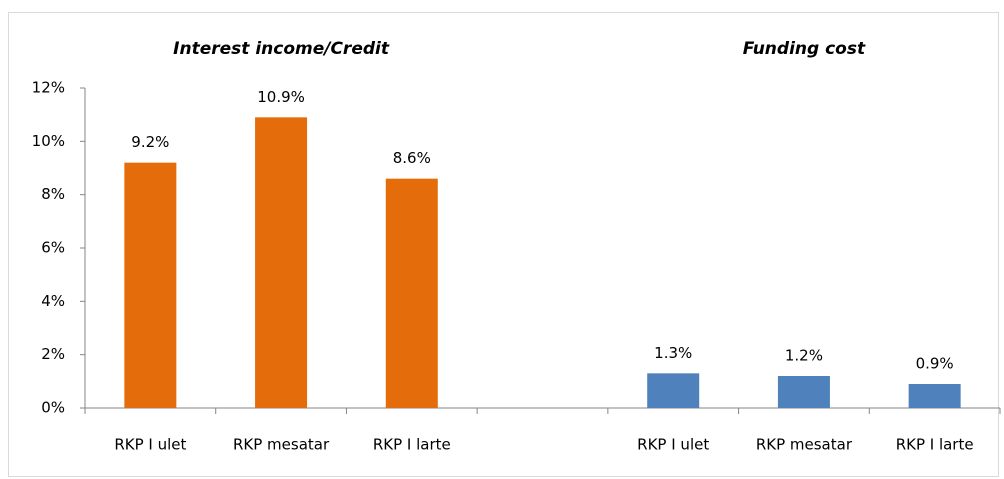 The width and height of the screenshot is (1004, 479). Describe the element at coordinates (804, 356) in the screenshot. I see `value-label: 1.2%` at that location.